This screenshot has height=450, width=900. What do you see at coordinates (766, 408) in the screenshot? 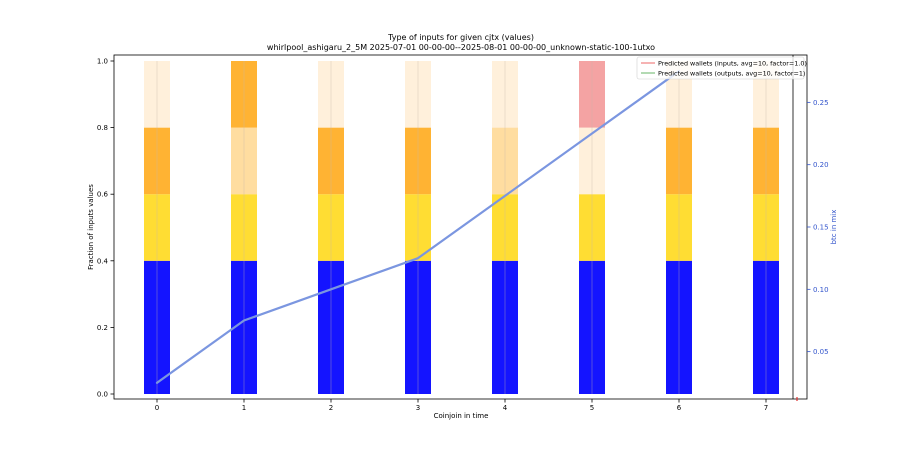
I see `x-tick-label-7: 7` at bounding box center [766, 408].